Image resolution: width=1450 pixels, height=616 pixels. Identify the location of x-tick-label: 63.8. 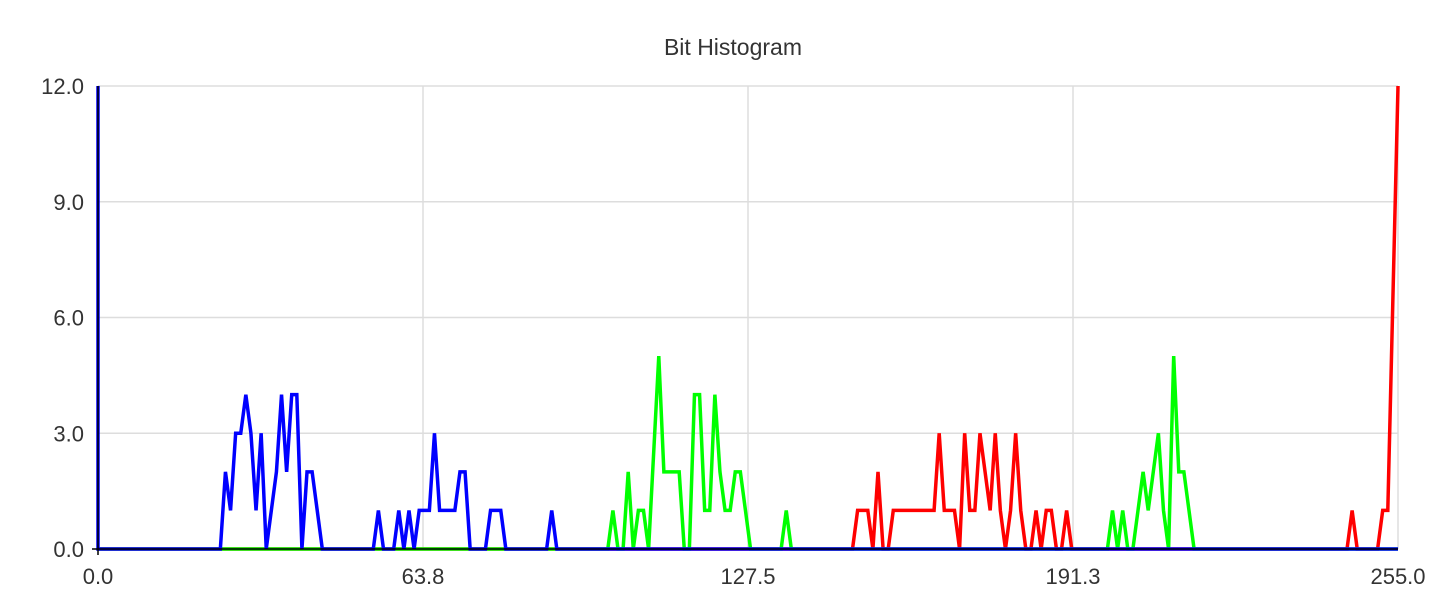
(423, 576).